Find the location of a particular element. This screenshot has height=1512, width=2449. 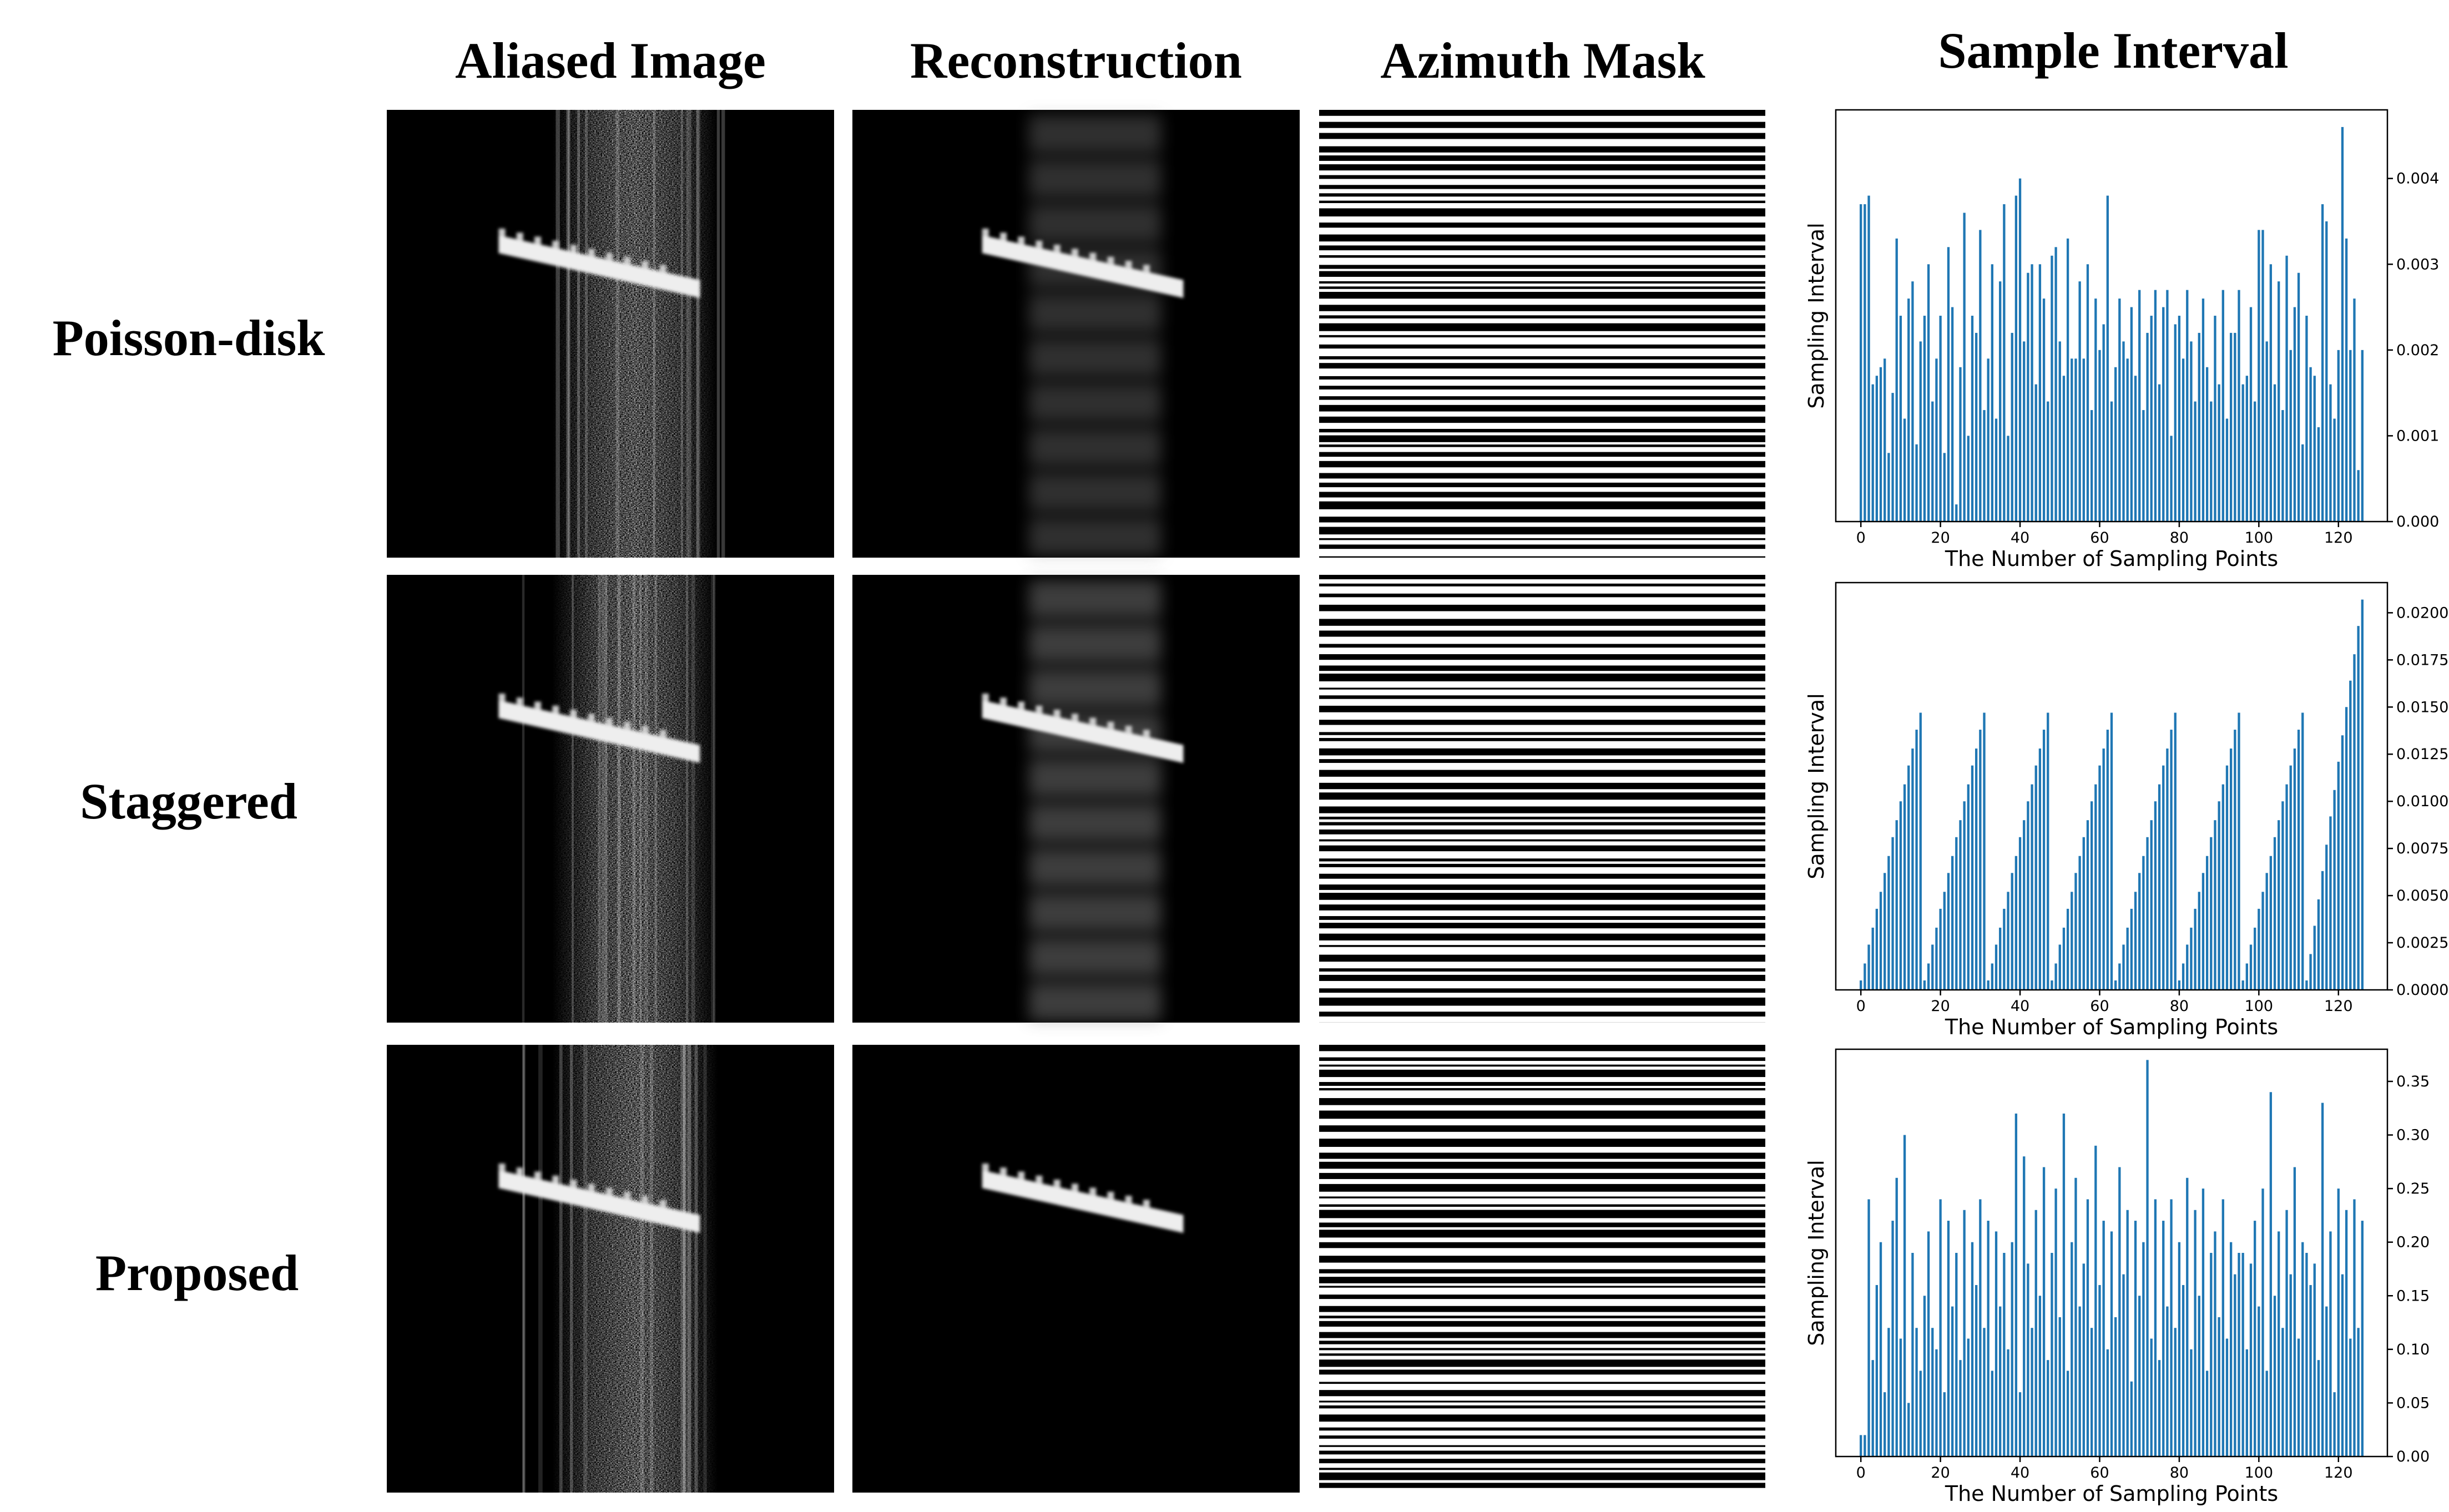

y-tick-label: 0.35 is located at coordinates (2413, 1081).